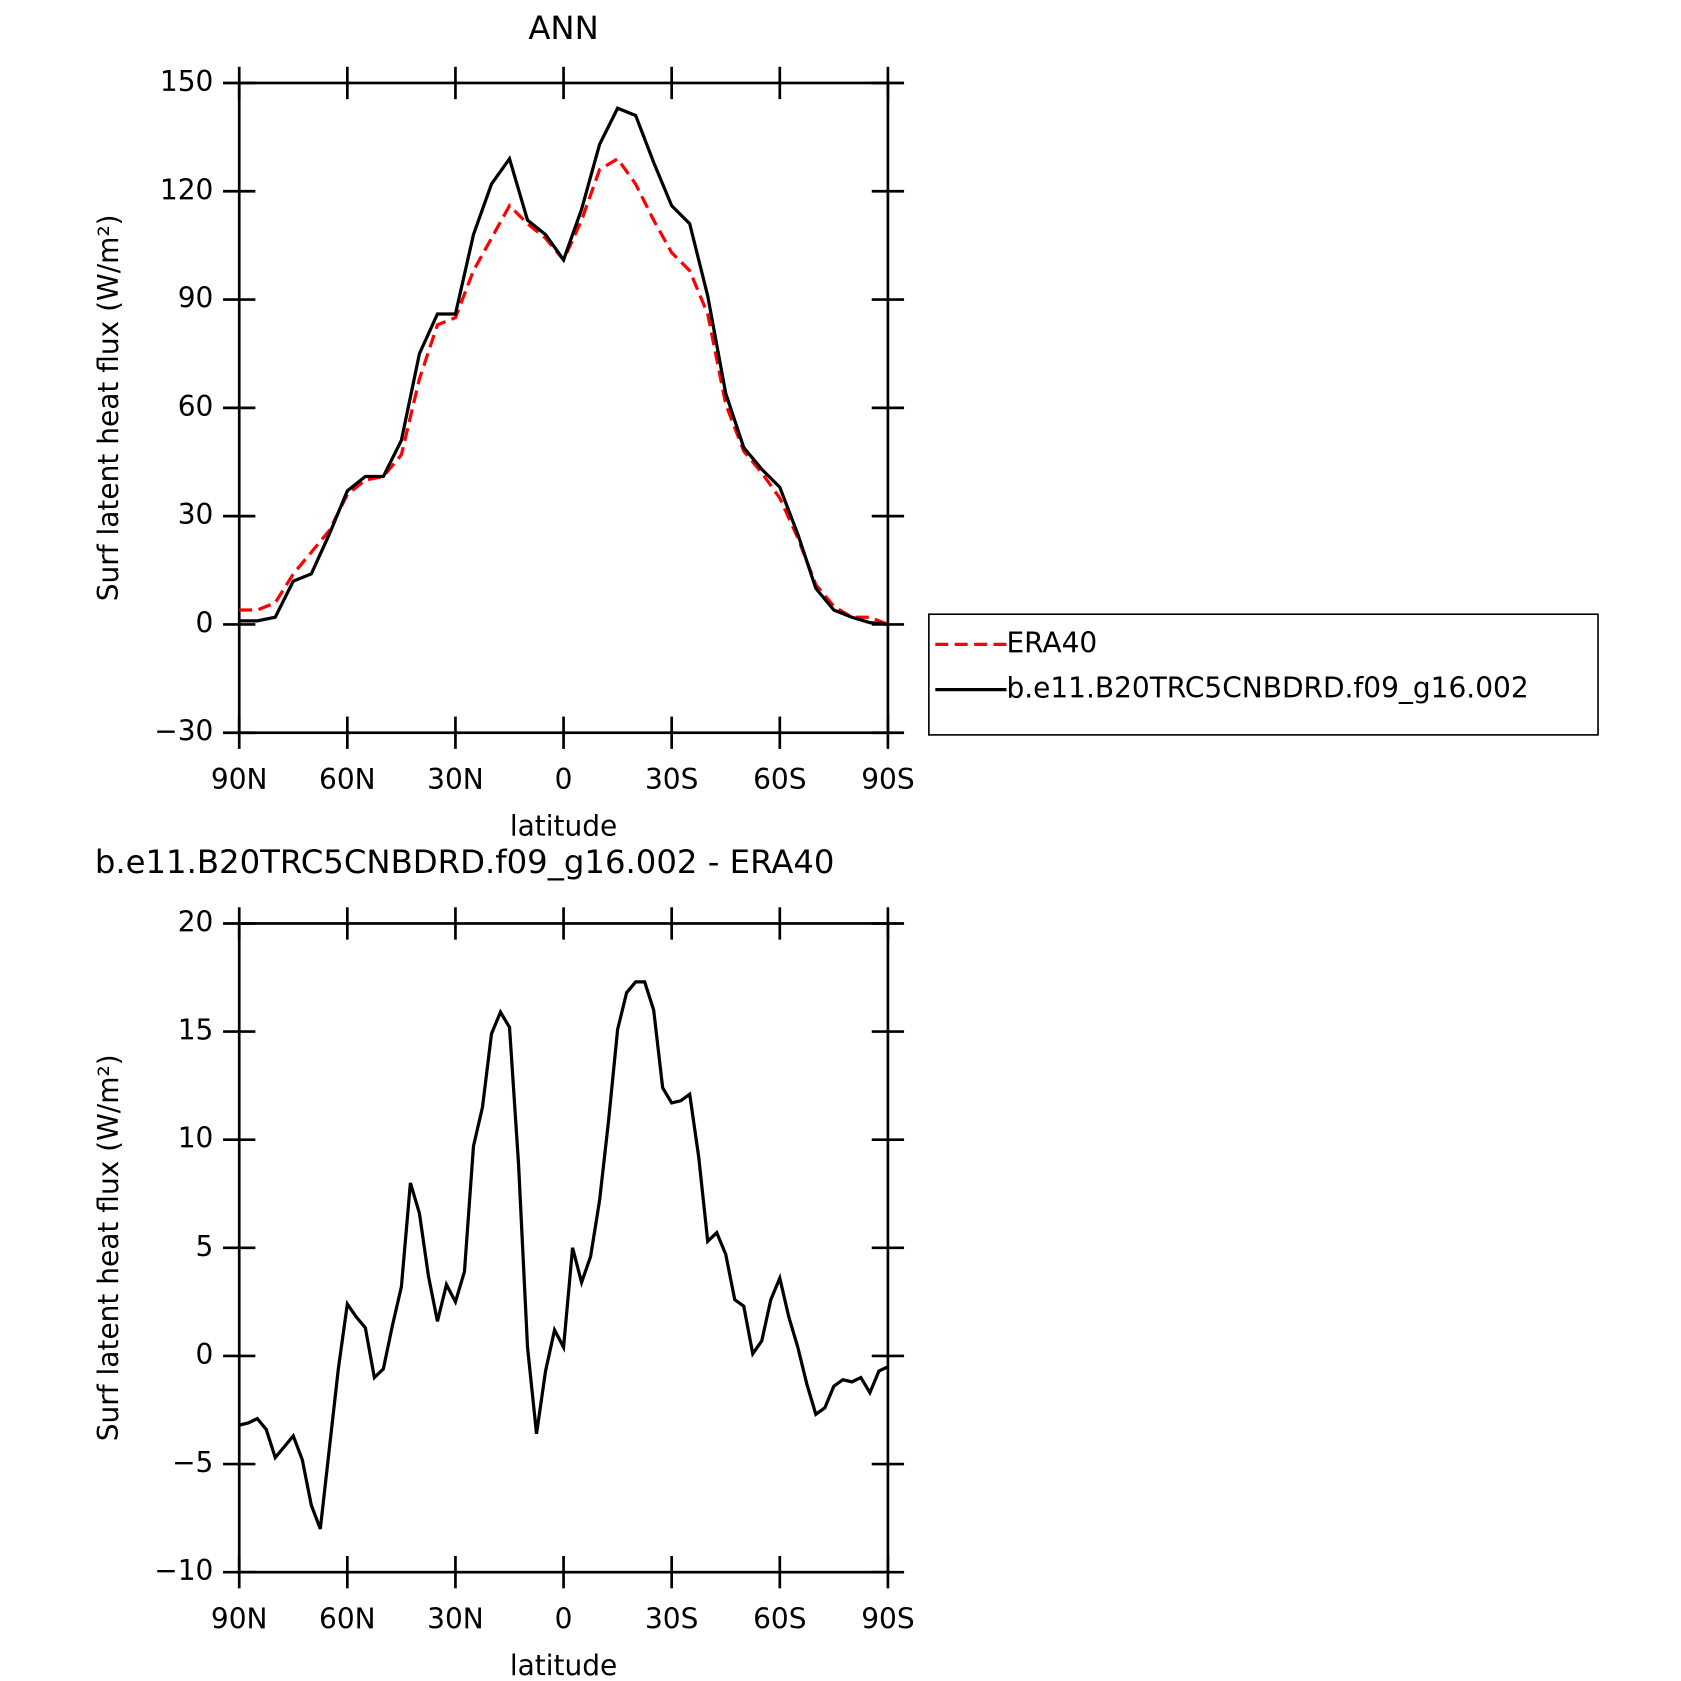  Describe the element at coordinates (186, 189) in the screenshot. I see `y-tick-label: 120` at that location.